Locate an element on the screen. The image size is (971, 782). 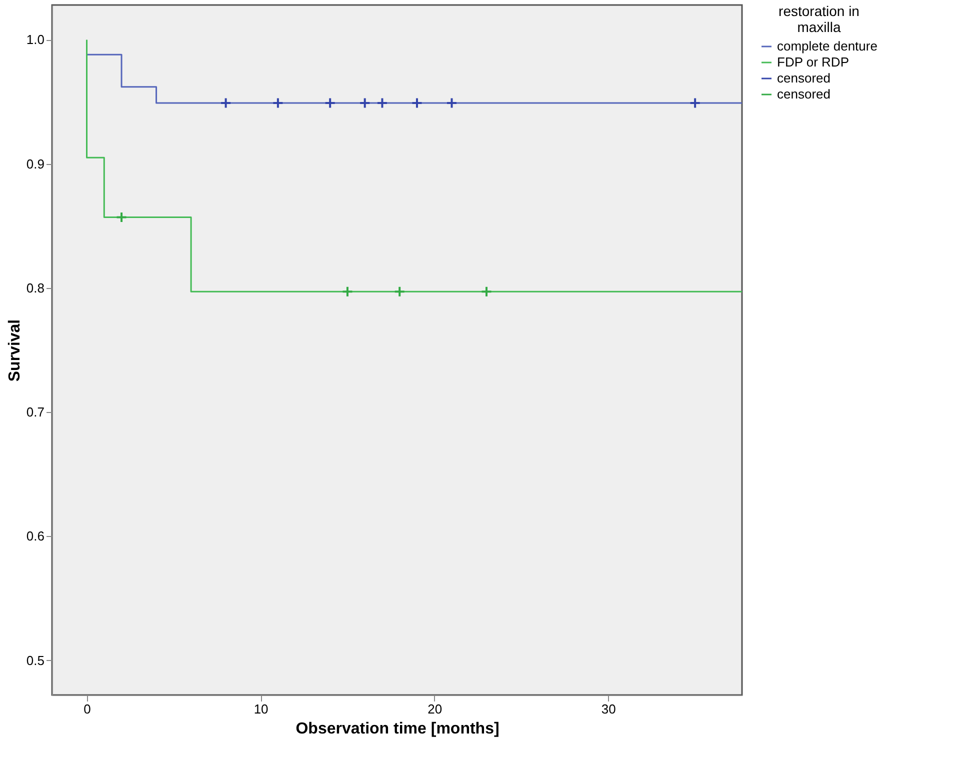
y-tick-label: 0.5 is located at coordinates (35, 660).